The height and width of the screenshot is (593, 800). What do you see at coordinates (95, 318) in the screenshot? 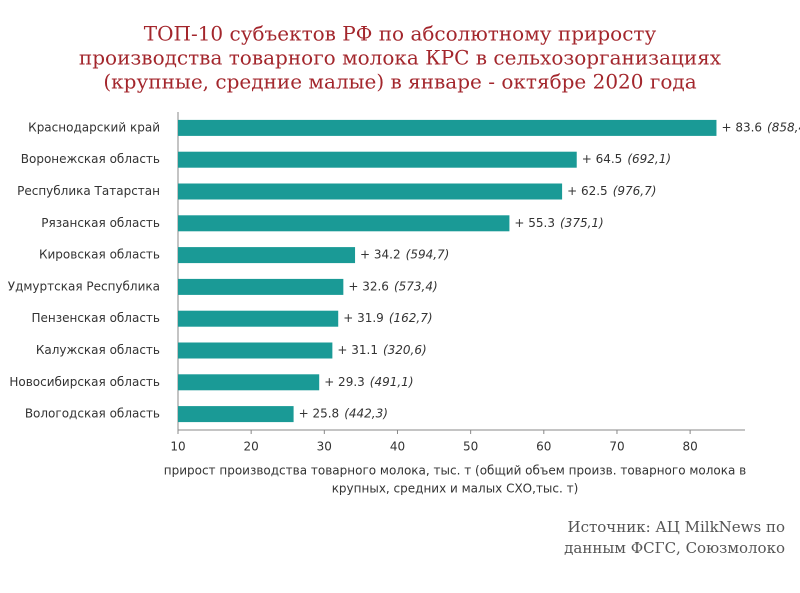
I see `category-label: Пензенская область` at bounding box center [95, 318].